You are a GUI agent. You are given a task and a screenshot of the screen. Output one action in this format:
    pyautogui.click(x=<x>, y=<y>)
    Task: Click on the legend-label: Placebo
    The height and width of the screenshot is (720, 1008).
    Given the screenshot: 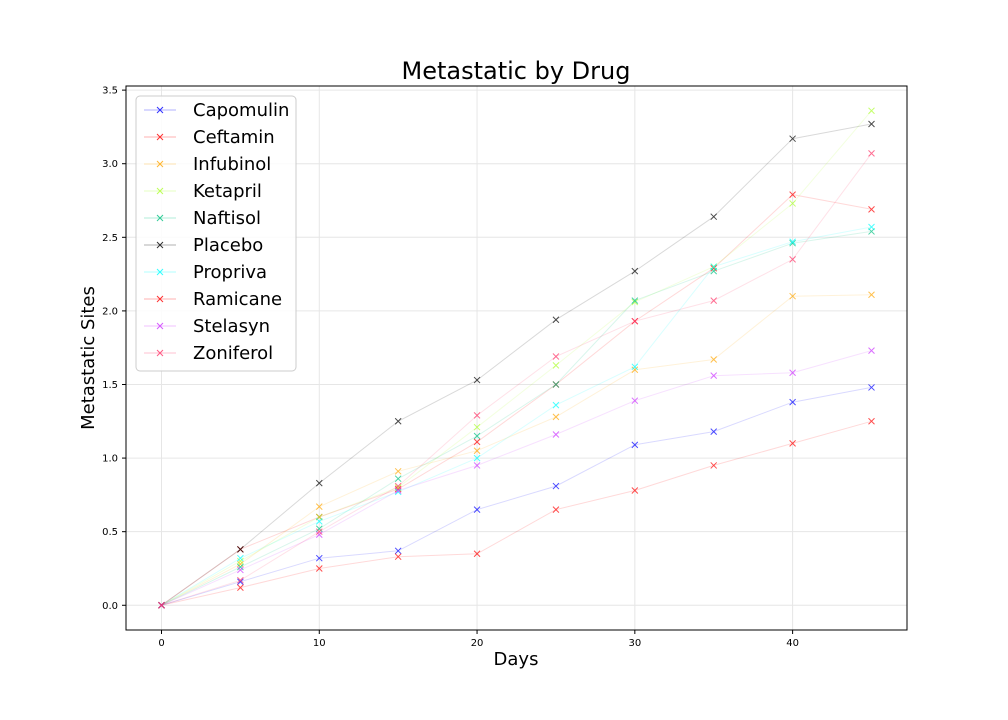 What is the action you would take?
    pyautogui.click(x=228, y=245)
    